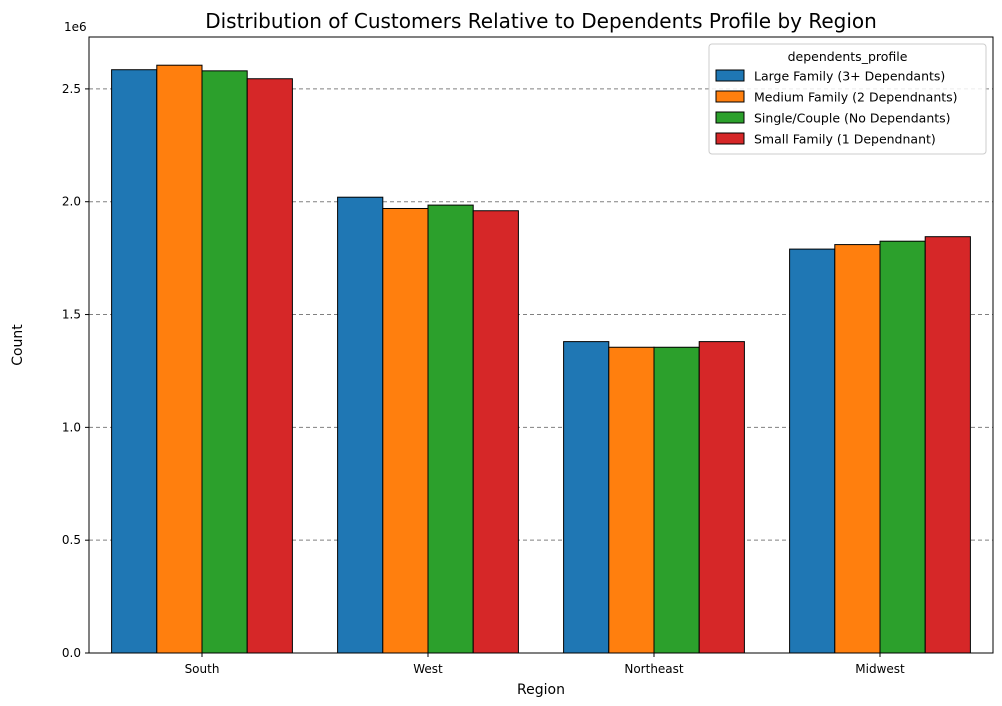  Describe the element at coordinates (75, 27) in the screenshot. I see `y-axis-scale-multiplier: 1e6` at that location.